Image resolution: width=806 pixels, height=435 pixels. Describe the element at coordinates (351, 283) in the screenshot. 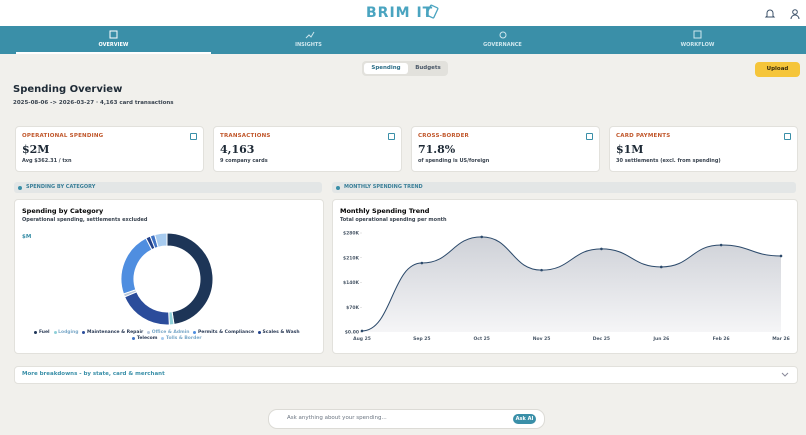

I see `y-tick-label: $140K` at that location.